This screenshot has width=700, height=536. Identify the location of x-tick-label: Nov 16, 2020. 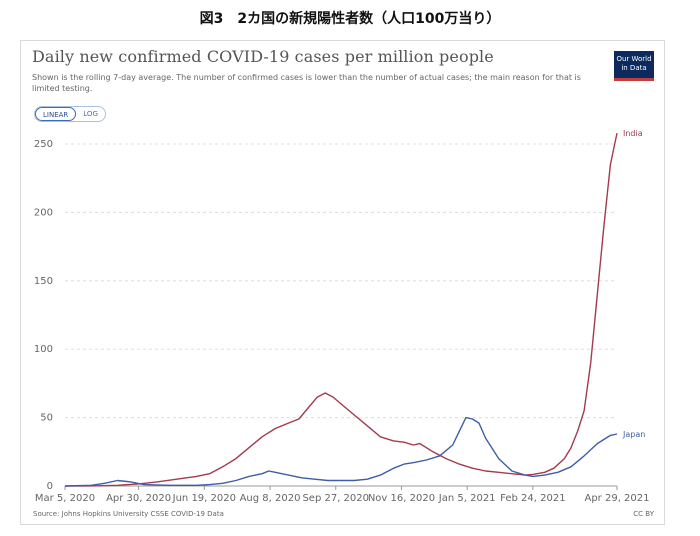
(401, 498).